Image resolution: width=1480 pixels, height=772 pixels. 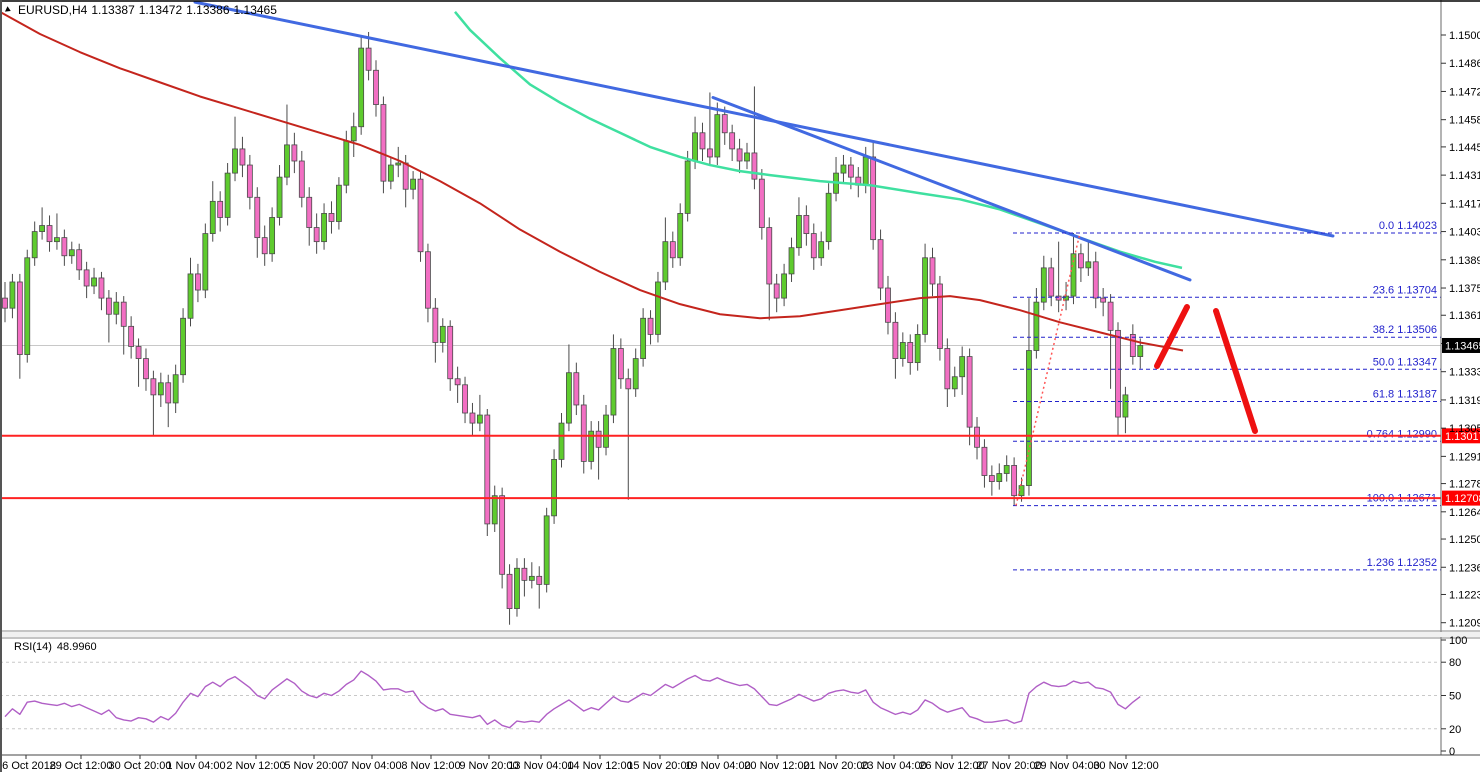 What do you see at coordinates (1464, 36) in the screenshot?
I see `price-tick-label: 1.15005` at bounding box center [1464, 36].